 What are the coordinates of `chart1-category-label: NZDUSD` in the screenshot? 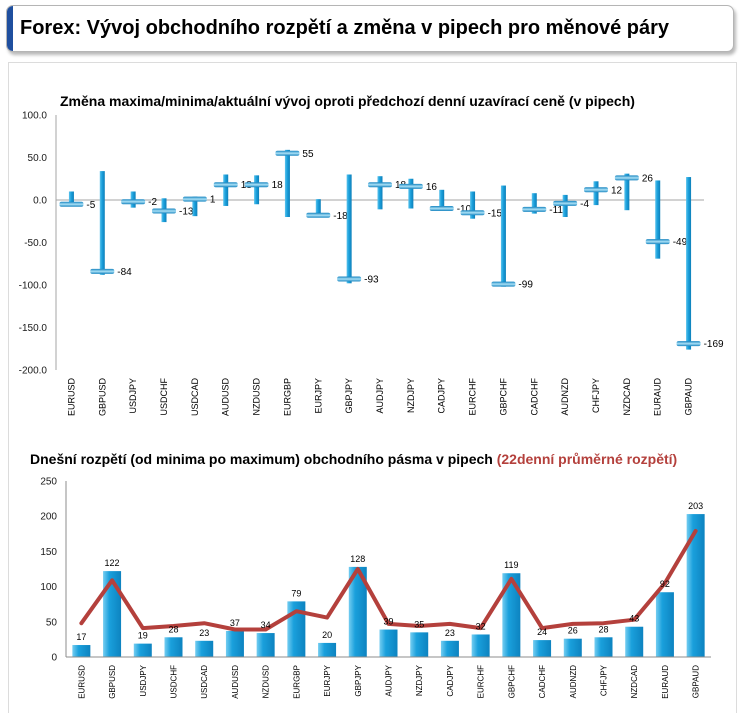 It's located at (257, 397).